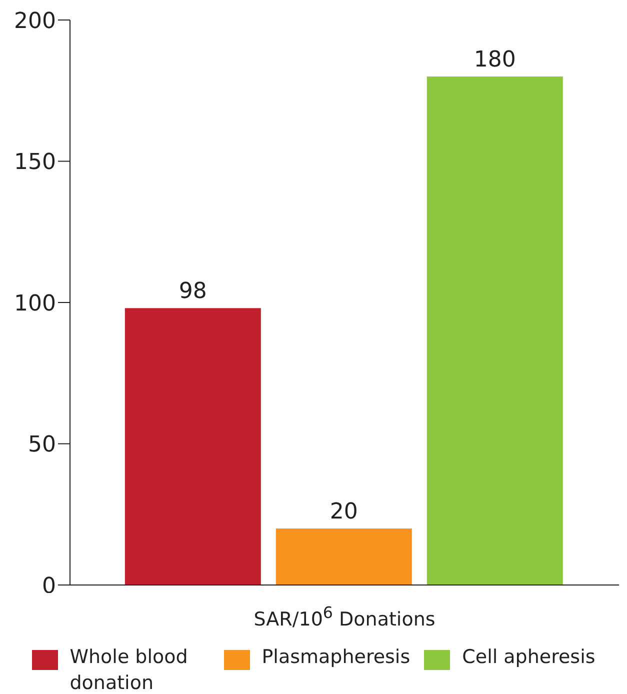  I want to click on data-label: 20, so click(344, 512).